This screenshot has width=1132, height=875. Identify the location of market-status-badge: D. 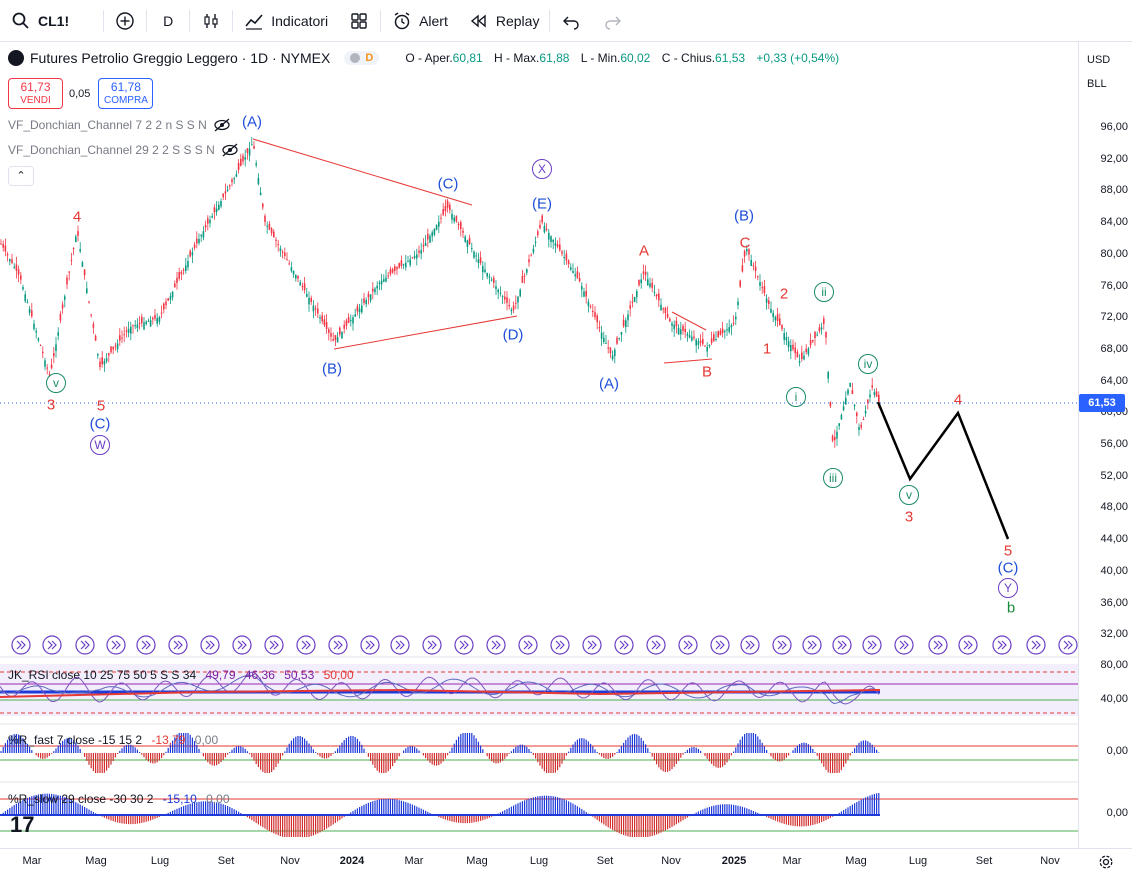
(362, 58).